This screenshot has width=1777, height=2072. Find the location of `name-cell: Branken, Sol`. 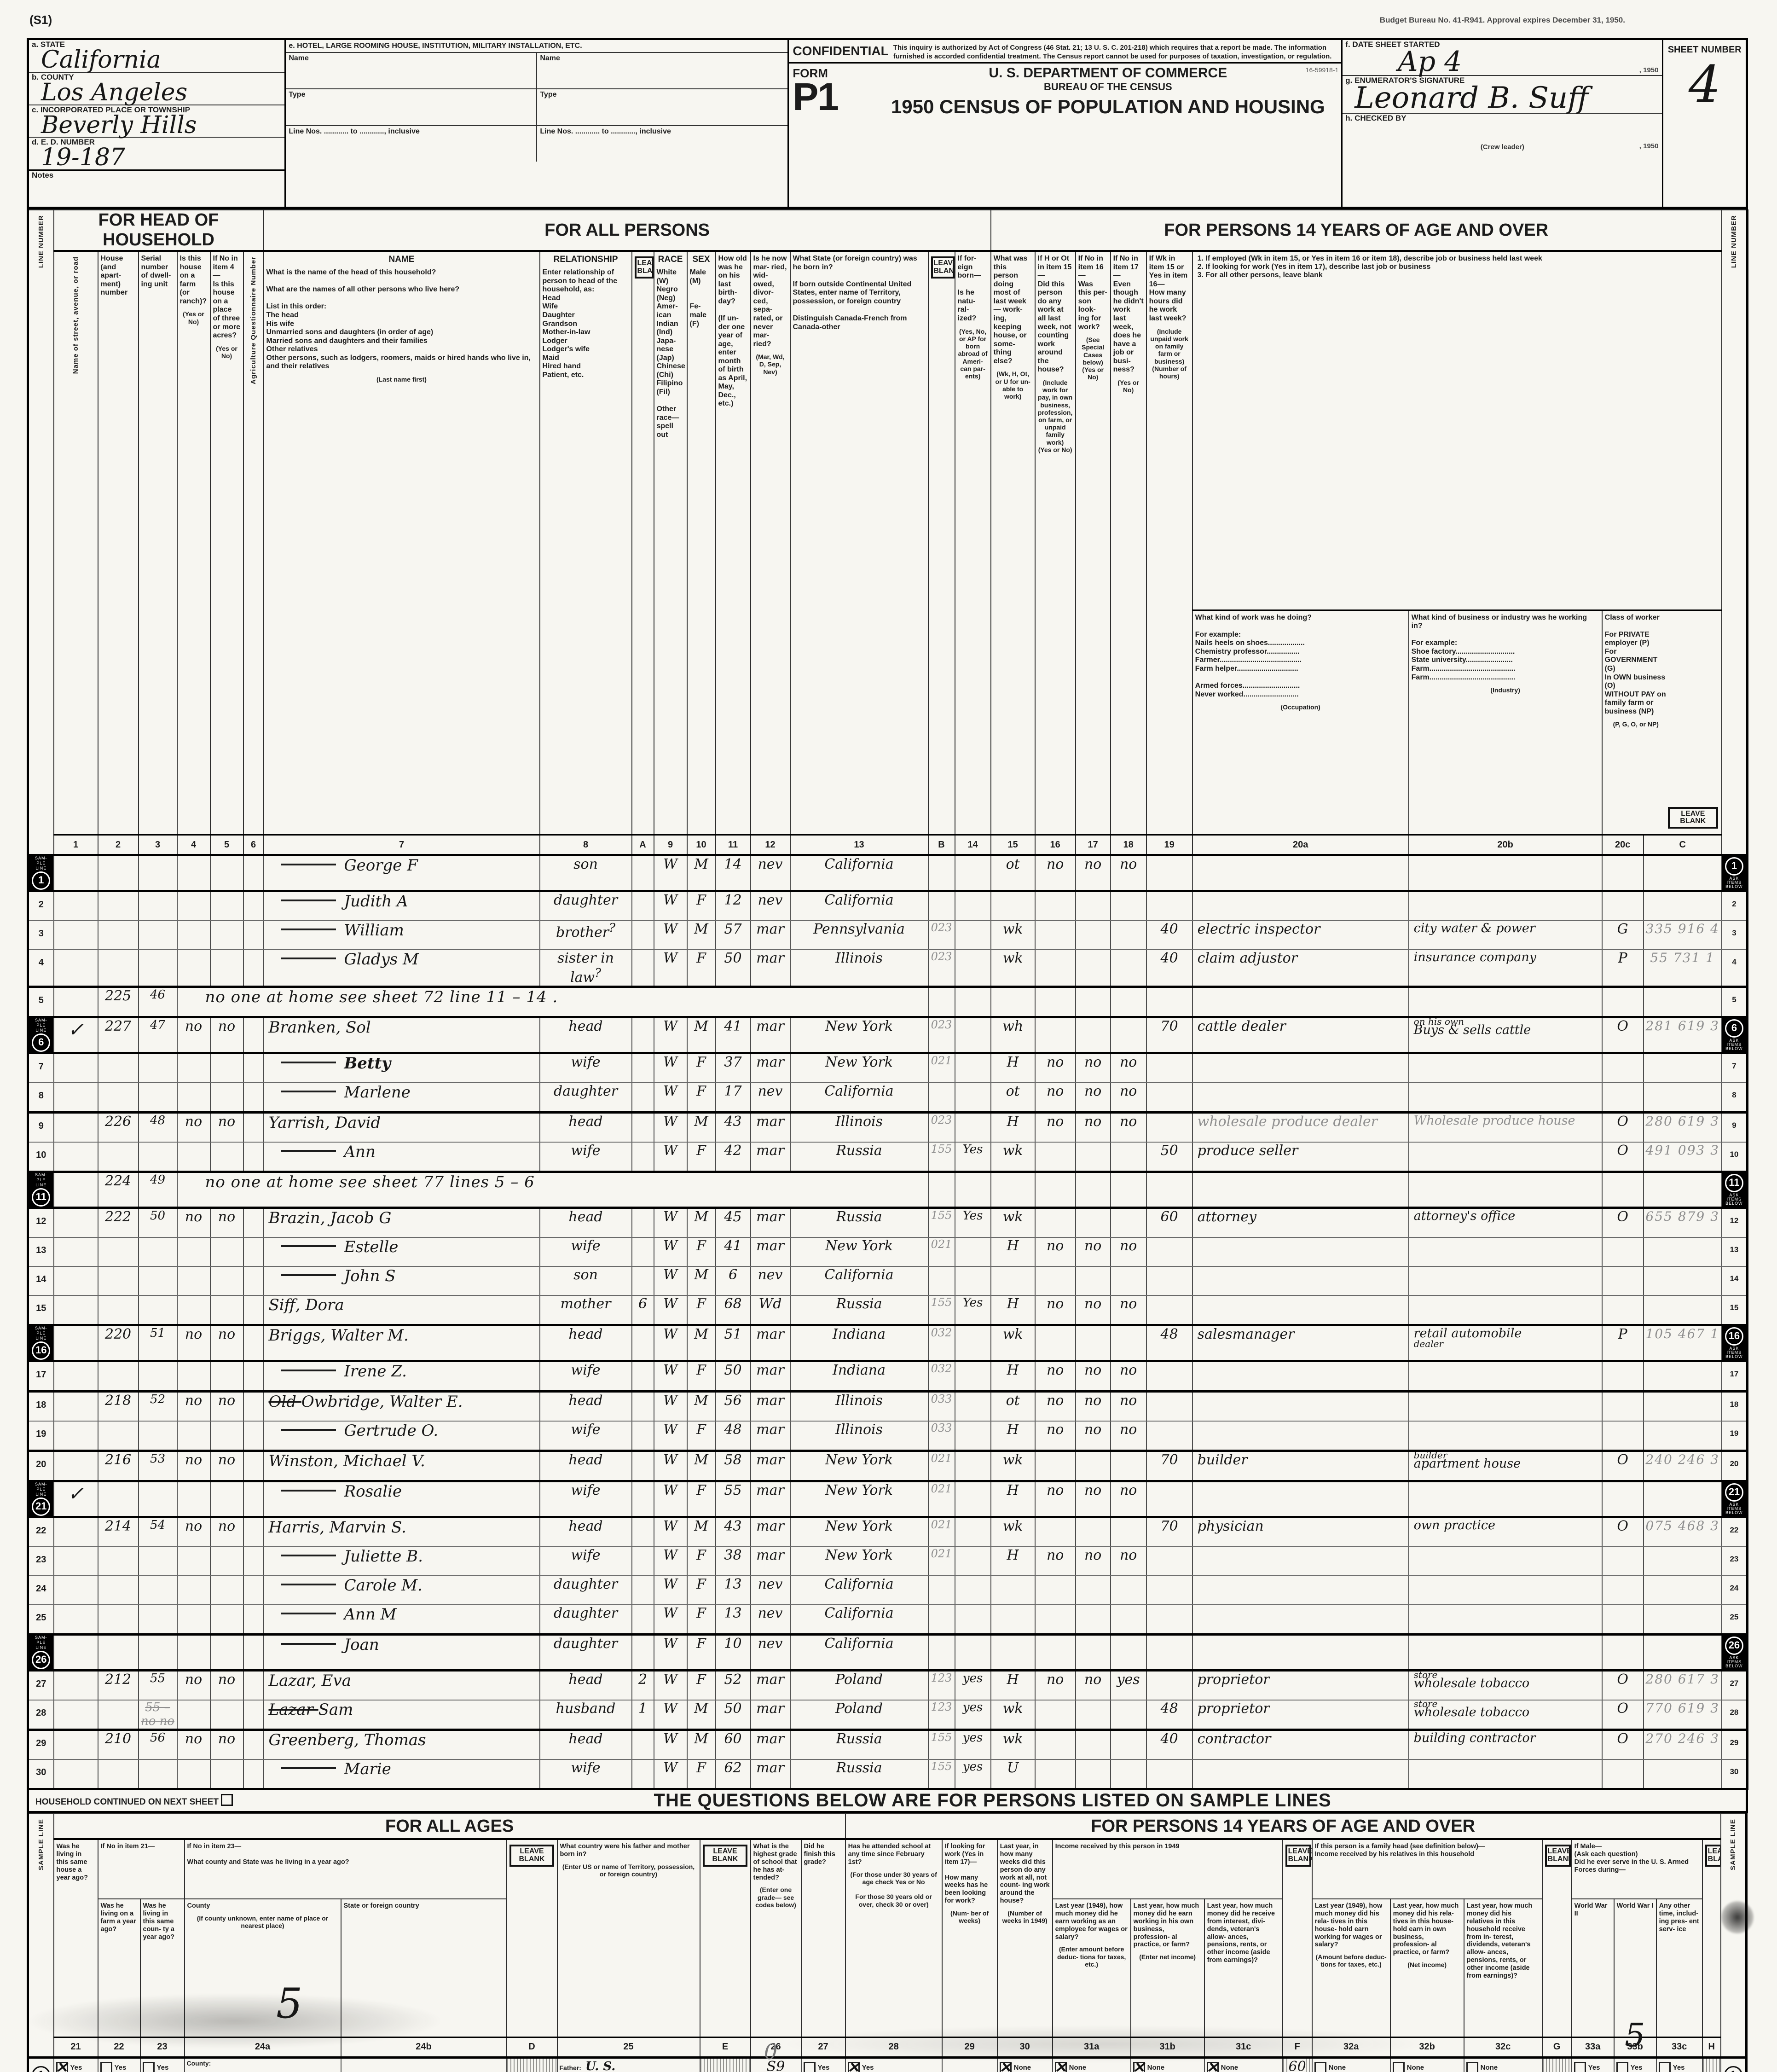

name-cell: Branken, Sol is located at coordinates (401, 1035).